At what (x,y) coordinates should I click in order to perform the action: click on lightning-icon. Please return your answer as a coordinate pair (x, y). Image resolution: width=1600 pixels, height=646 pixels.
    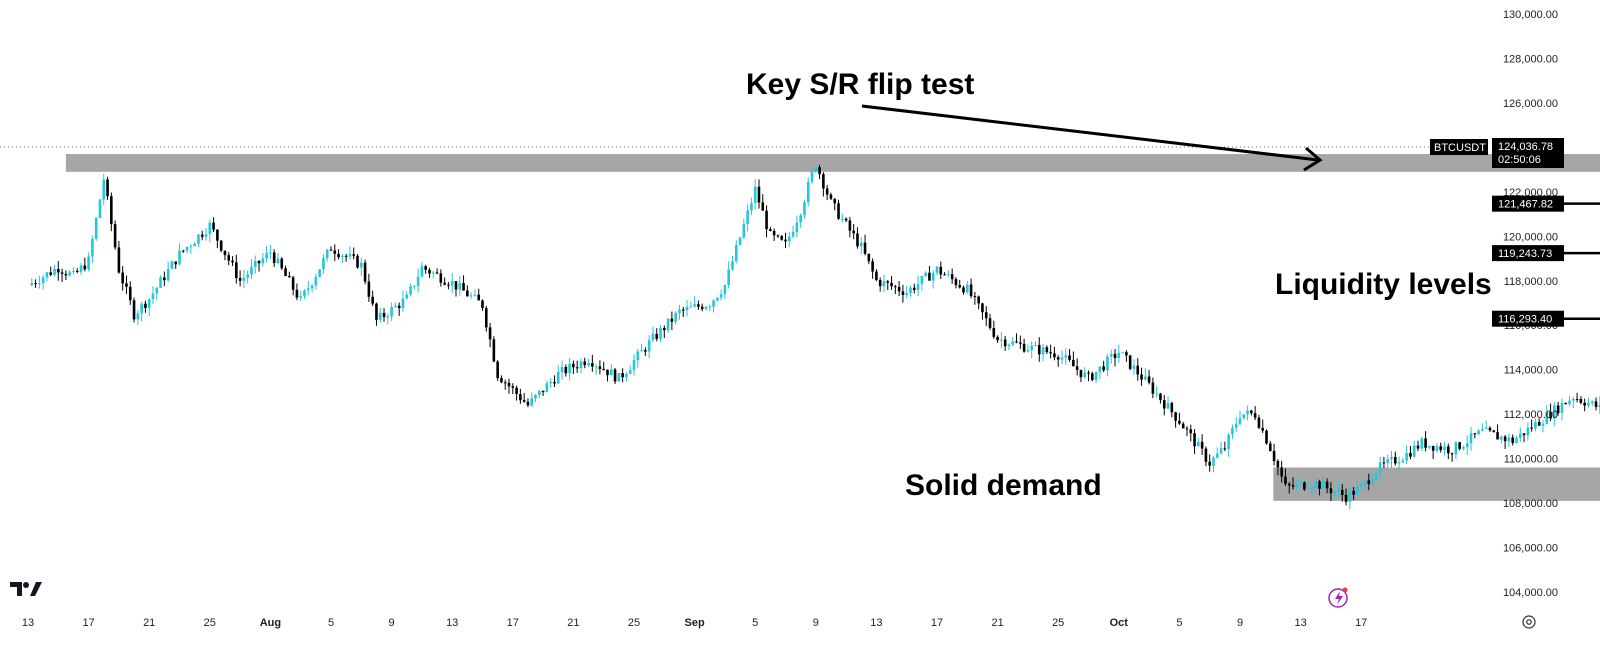
    Looking at the image, I should click on (1338, 597).